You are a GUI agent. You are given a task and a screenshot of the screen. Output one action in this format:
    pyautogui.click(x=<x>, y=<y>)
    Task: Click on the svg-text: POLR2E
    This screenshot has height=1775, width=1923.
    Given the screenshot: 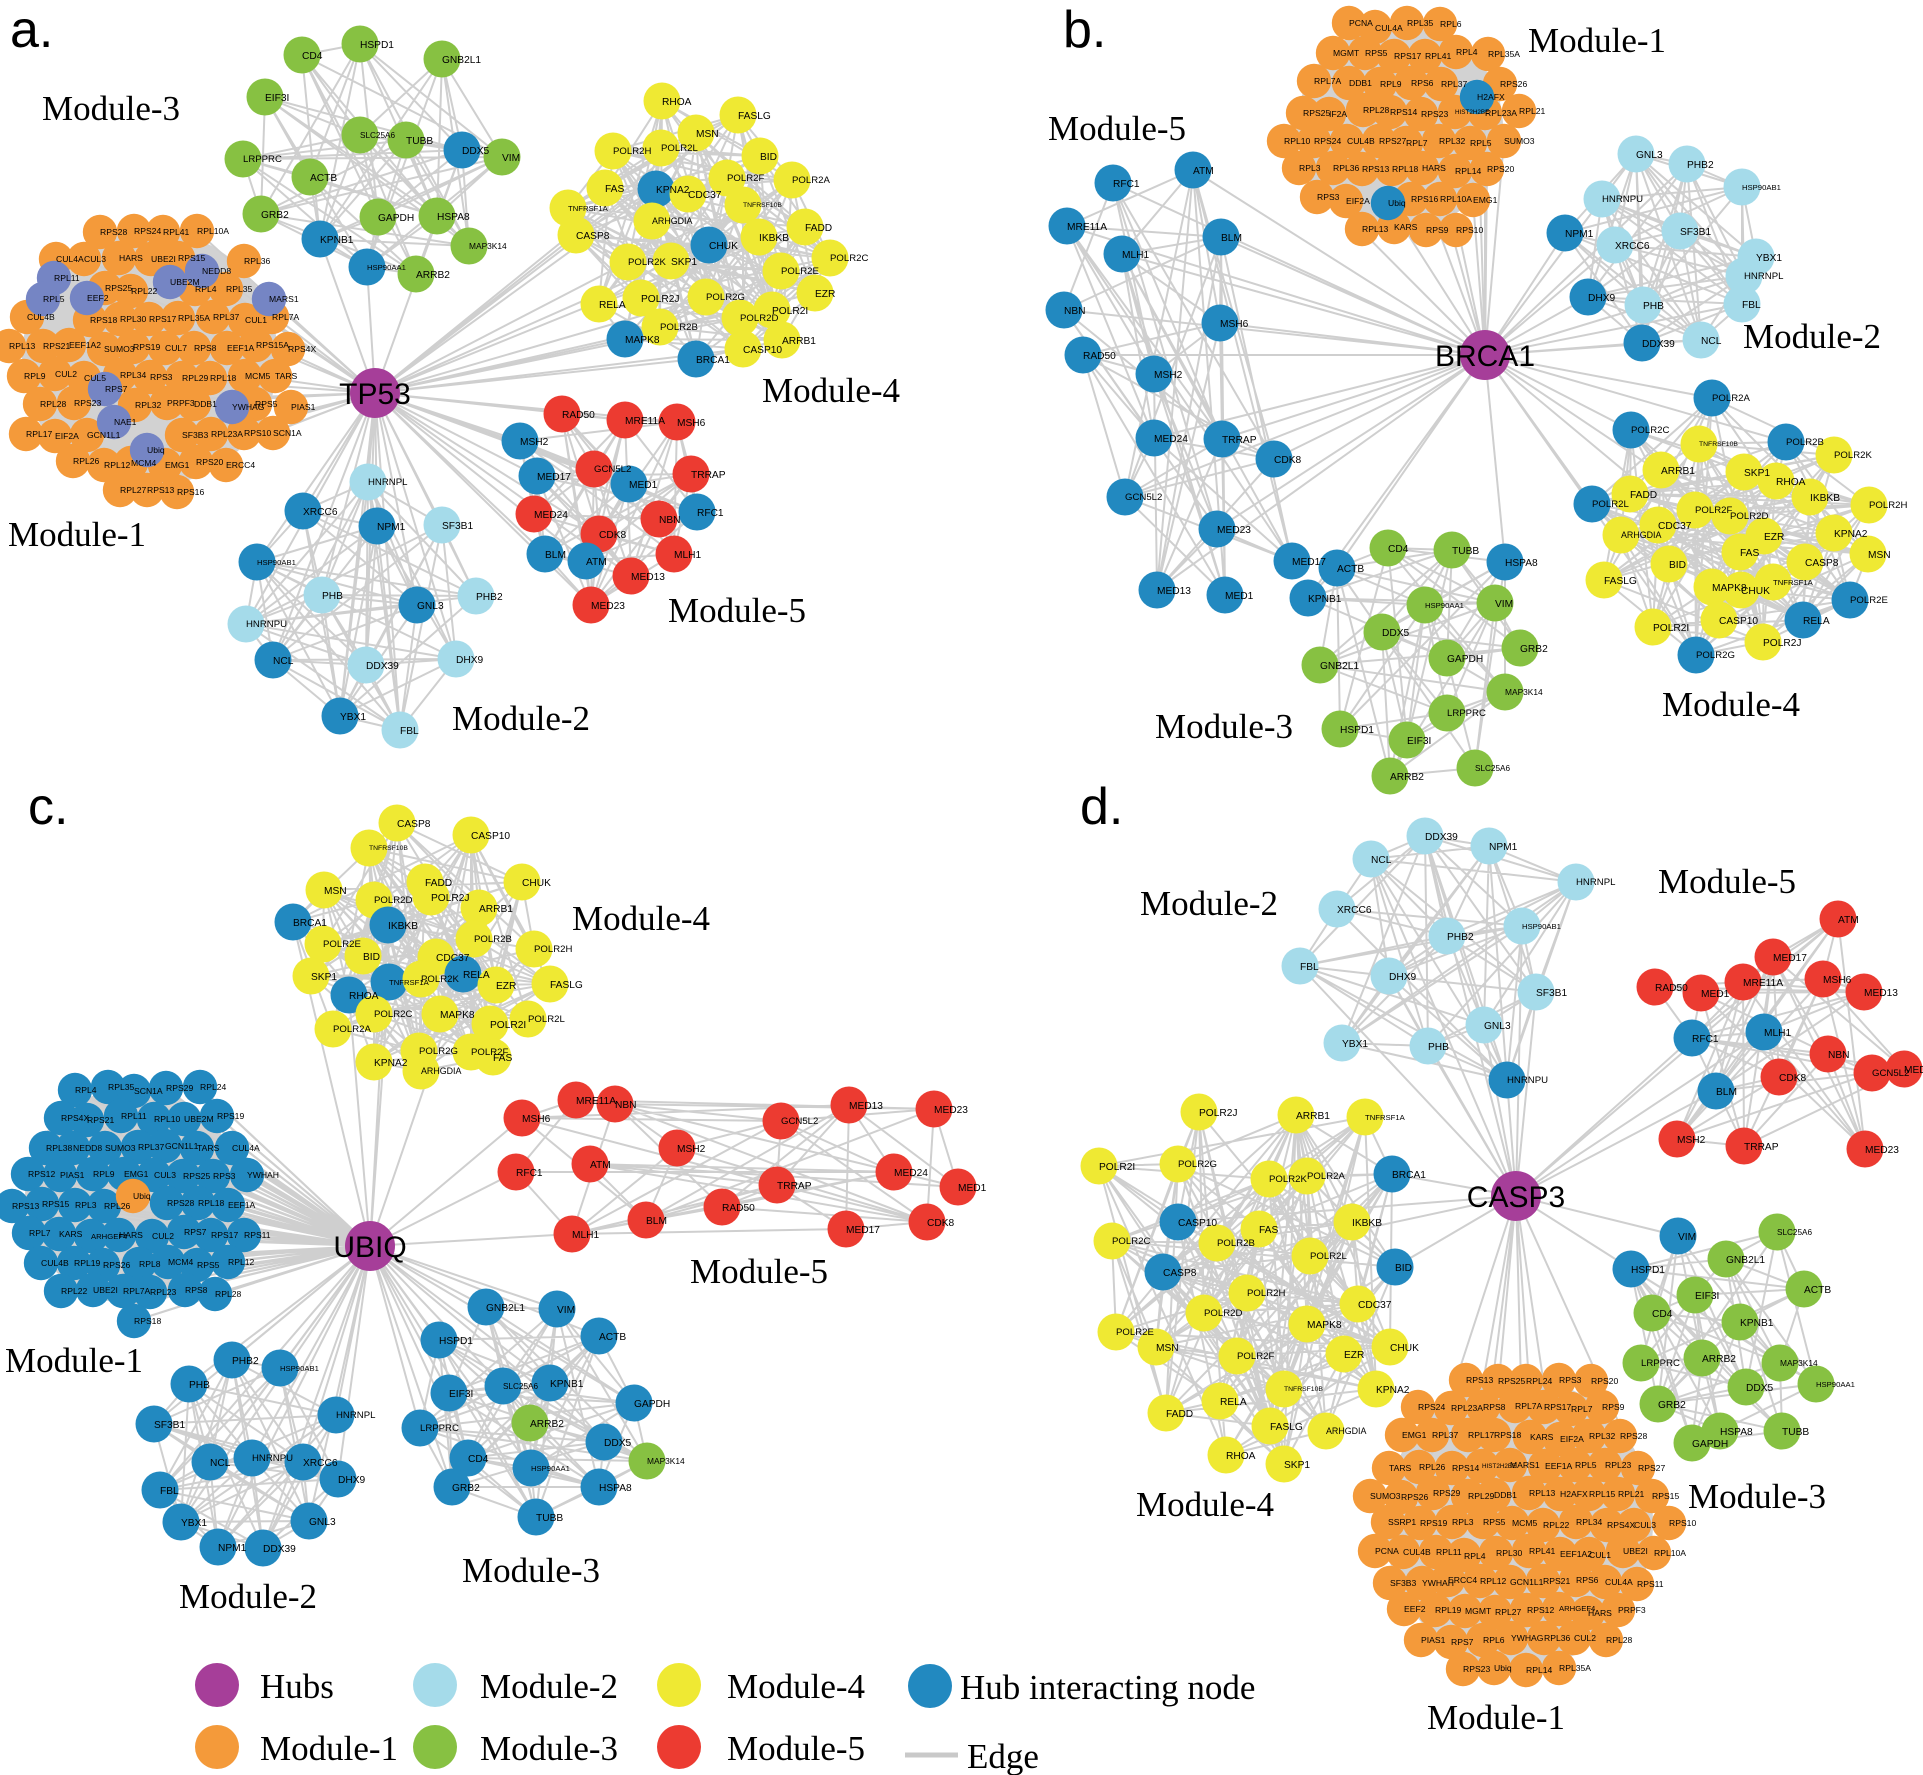 What is the action you would take?
    pyautogui.click(x=1869, y=600)
    